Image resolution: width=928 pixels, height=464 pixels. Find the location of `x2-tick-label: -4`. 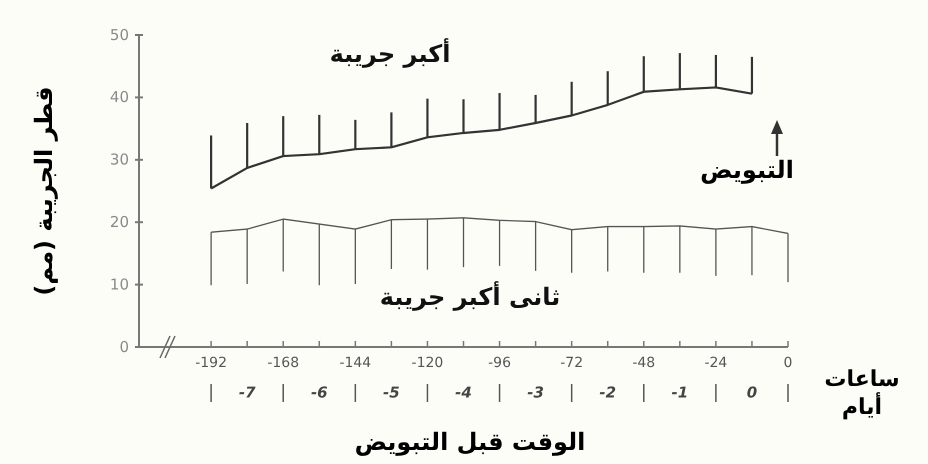

x2-tick-label: -4 is located at coordinates (463, 393).